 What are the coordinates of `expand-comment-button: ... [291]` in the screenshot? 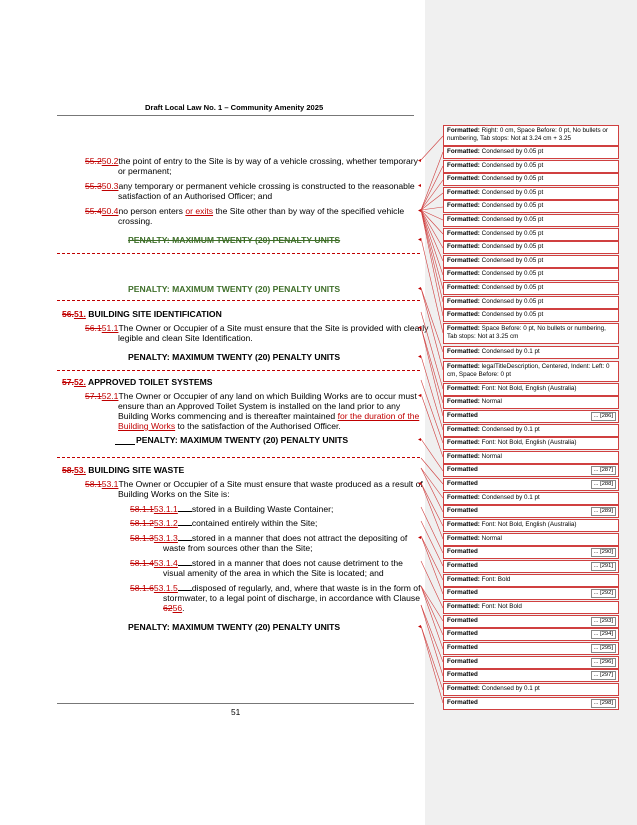 It's located at (603, 566).